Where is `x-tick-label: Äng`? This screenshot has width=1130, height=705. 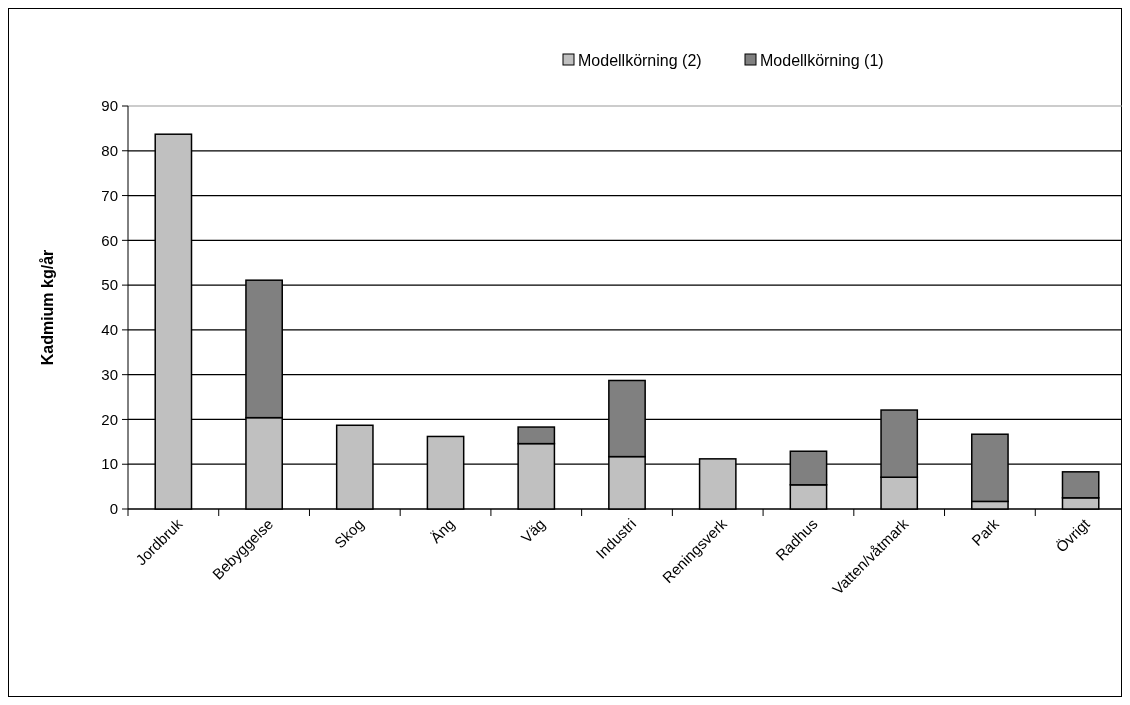
x-tick-label: Äng is located at coordinates (442, 530).